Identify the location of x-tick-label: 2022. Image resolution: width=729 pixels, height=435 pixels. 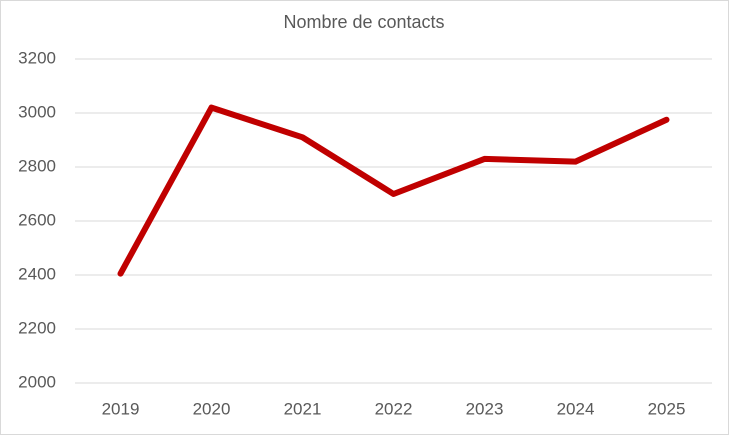
(394, 408).